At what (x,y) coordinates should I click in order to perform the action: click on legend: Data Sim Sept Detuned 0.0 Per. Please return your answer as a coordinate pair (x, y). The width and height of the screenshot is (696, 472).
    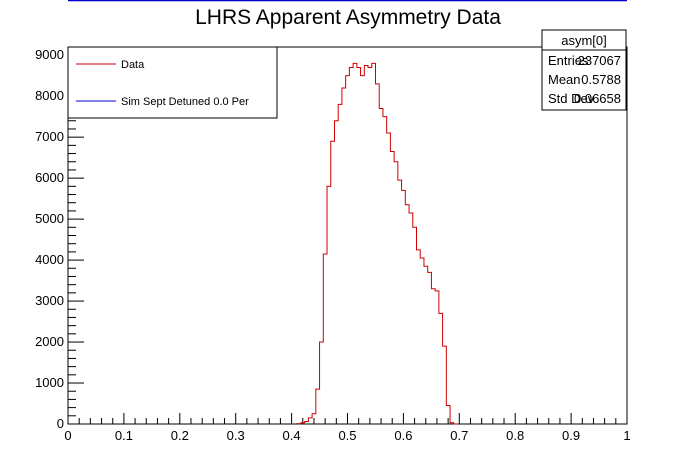
    Looking at the image, I should click on (172, 82).